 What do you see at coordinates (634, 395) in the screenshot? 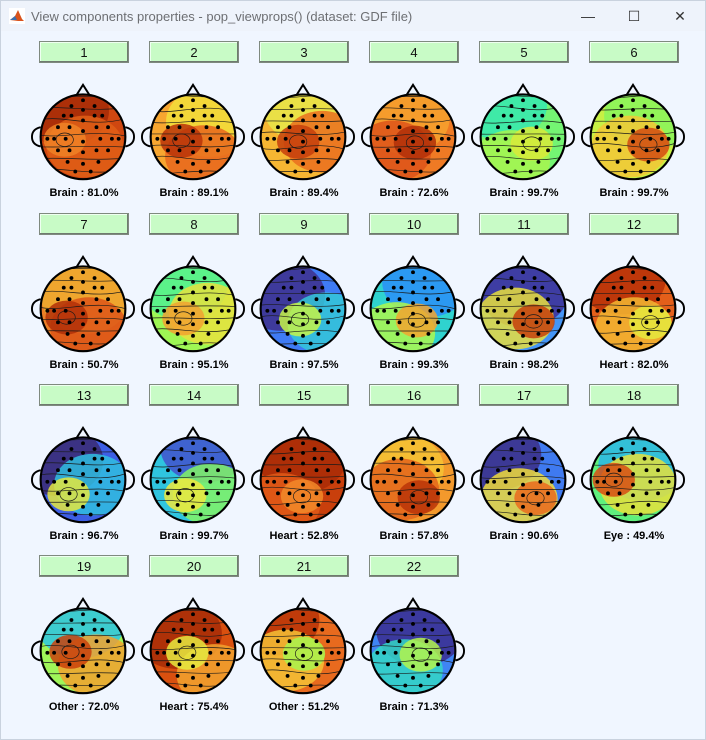
I see `component-button: 18` at bounding box center [634, 395].